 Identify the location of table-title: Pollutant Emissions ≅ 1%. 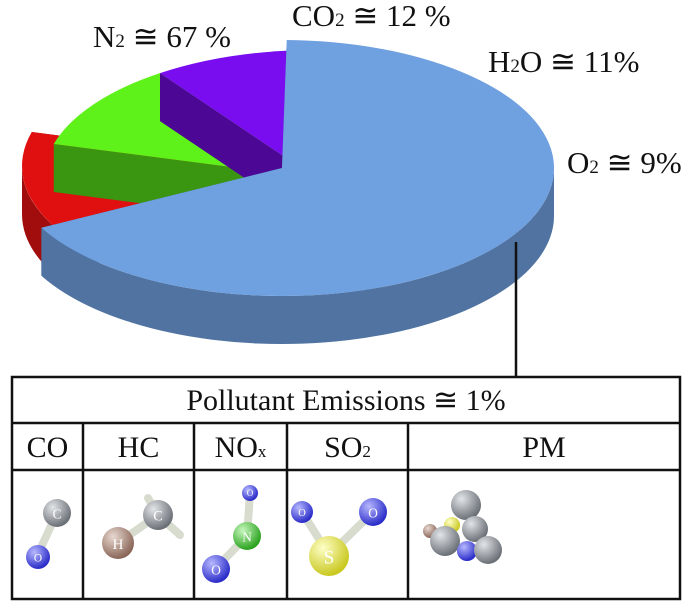
(345, 400).